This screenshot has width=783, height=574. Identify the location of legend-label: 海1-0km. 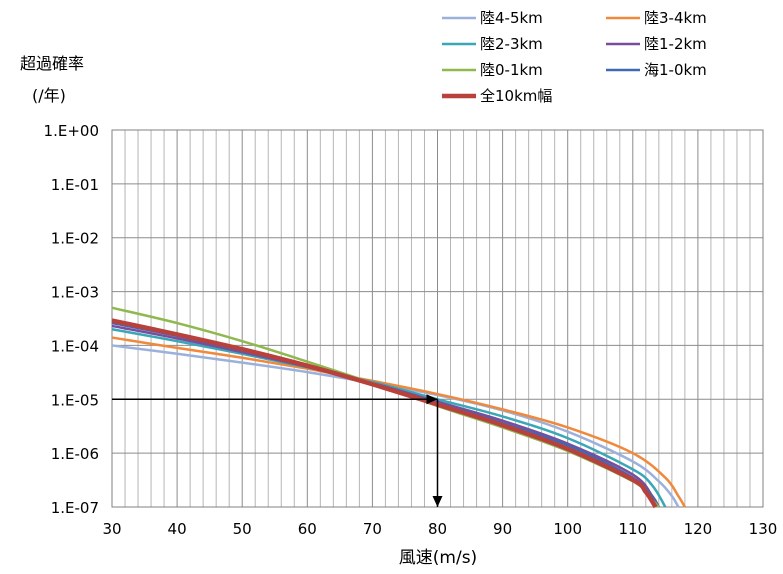
(675, 70).